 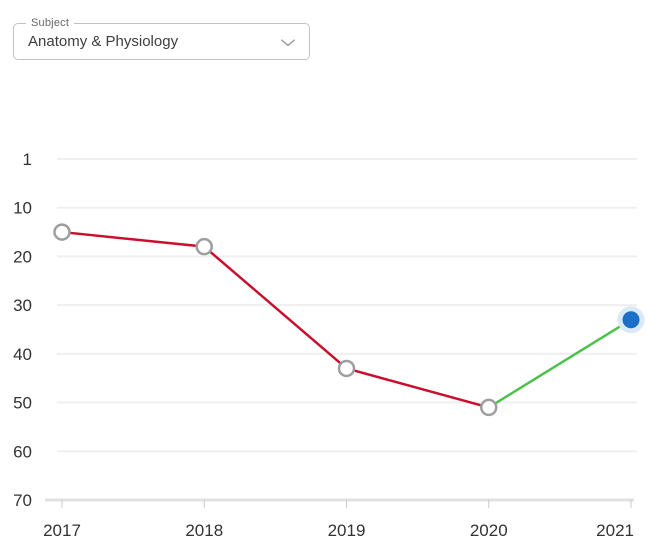 What do you see at coordinates (347, 530) in the screenshot?
I see `x-axis-label: 2019` at bounding box center [347, 530].